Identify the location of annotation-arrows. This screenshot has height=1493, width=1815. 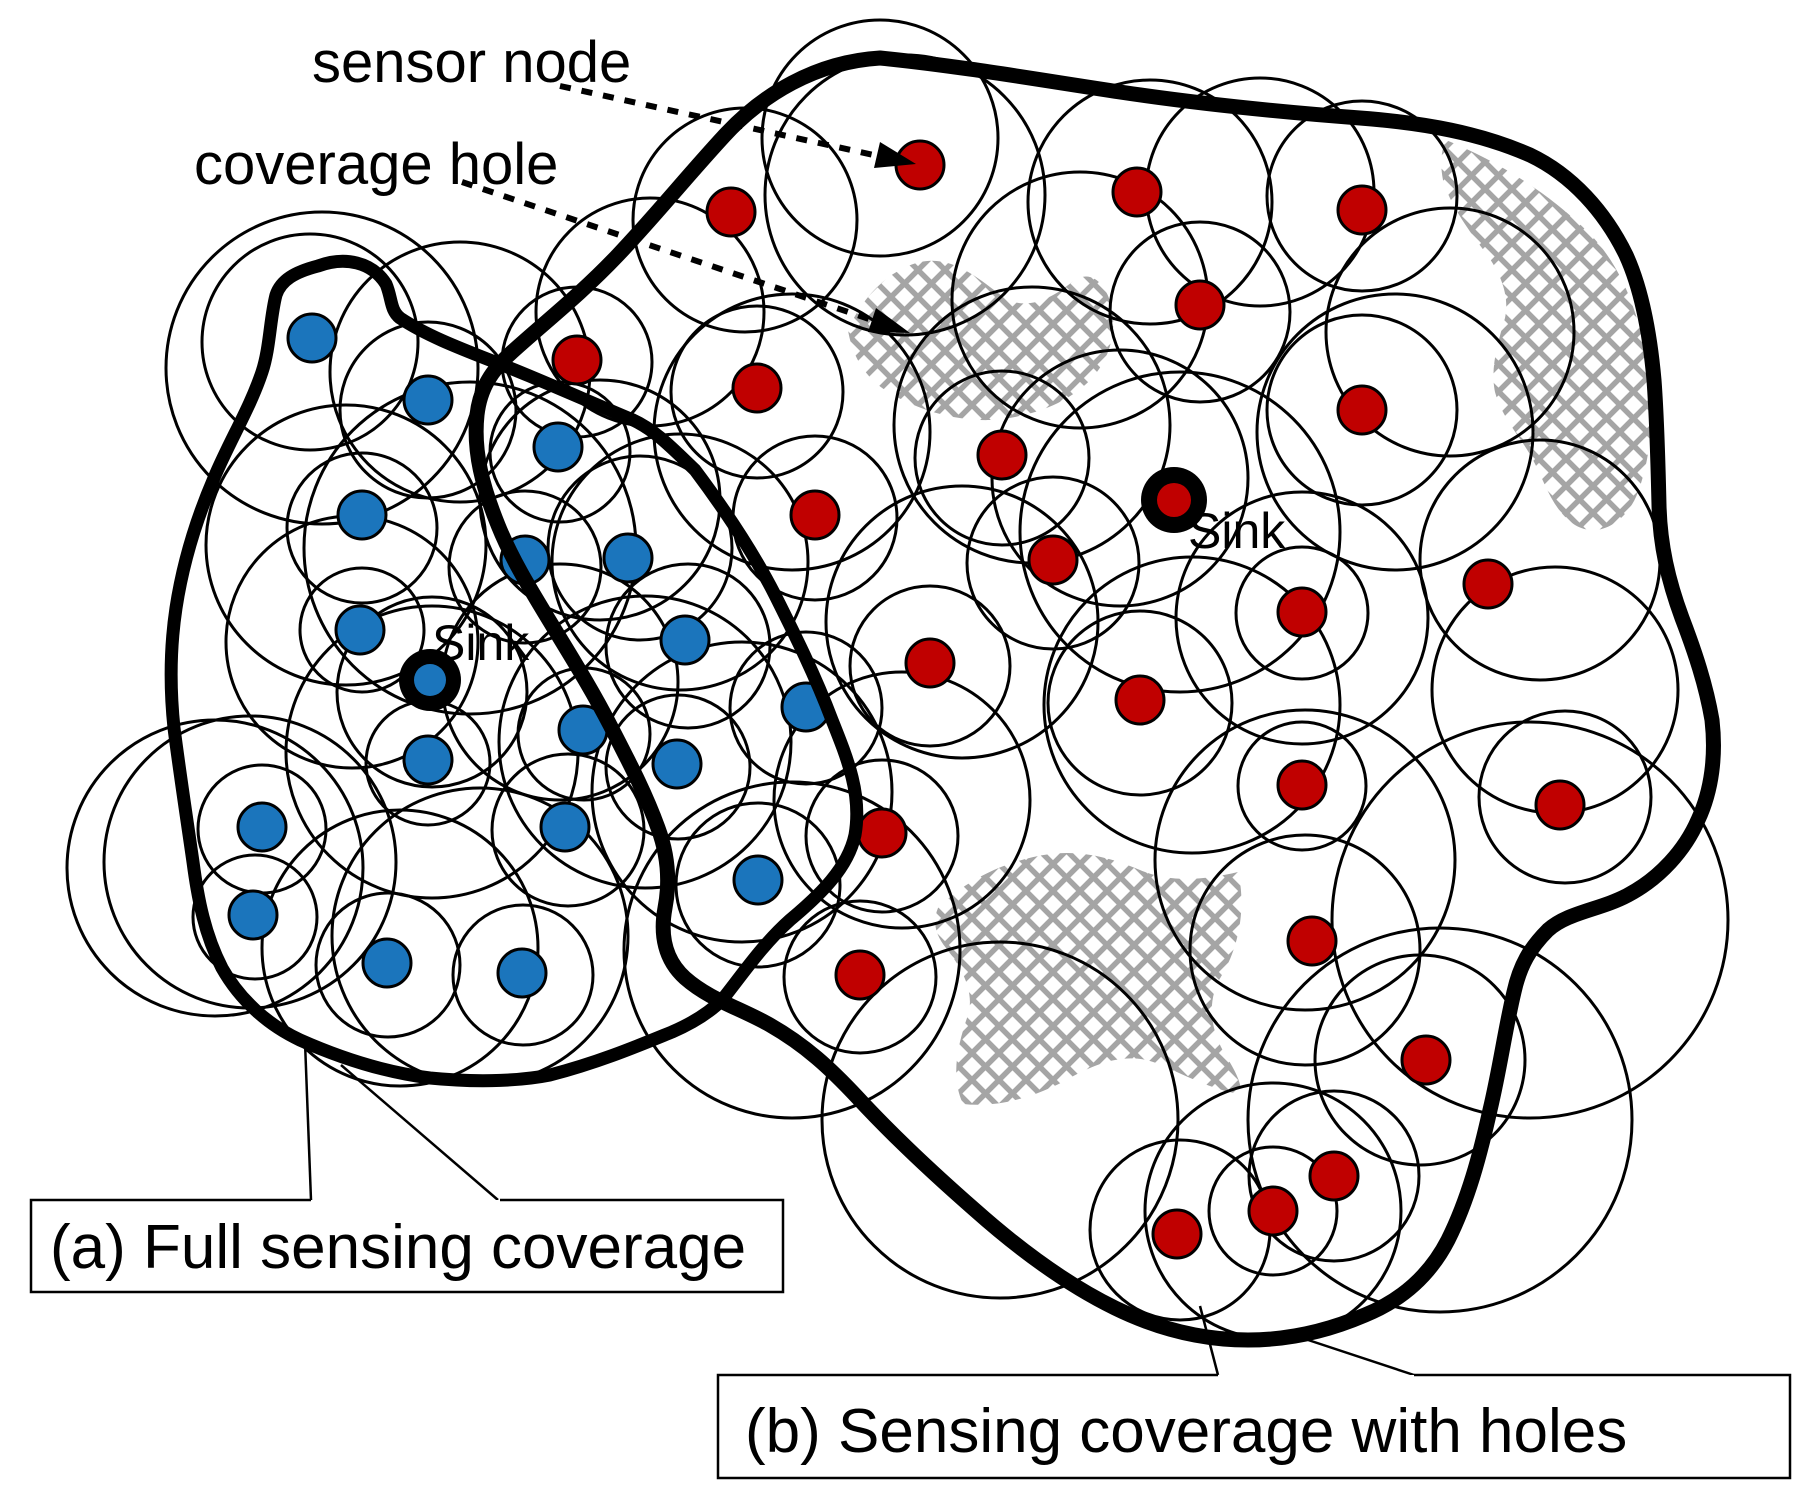
(688, 208).